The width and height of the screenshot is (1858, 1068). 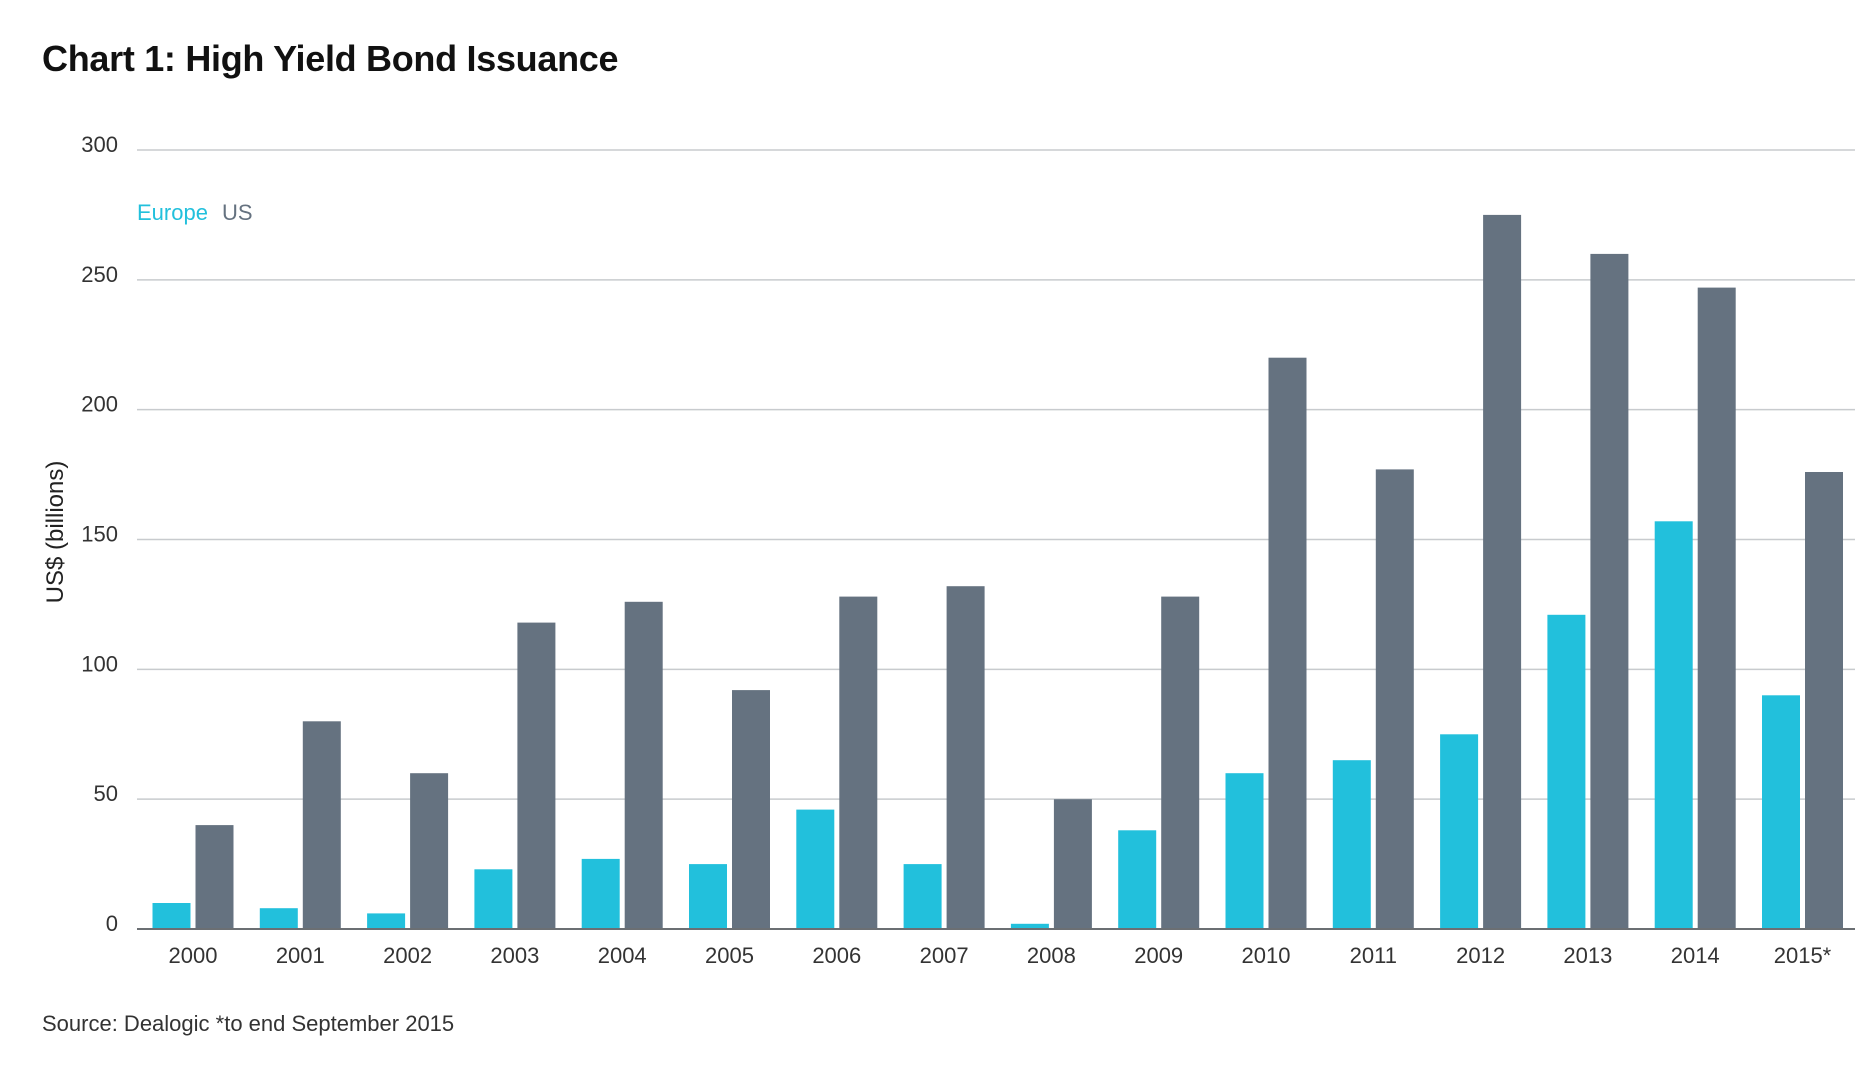 I want to click on y-tick-label: 100, so click(x=99, y=663).